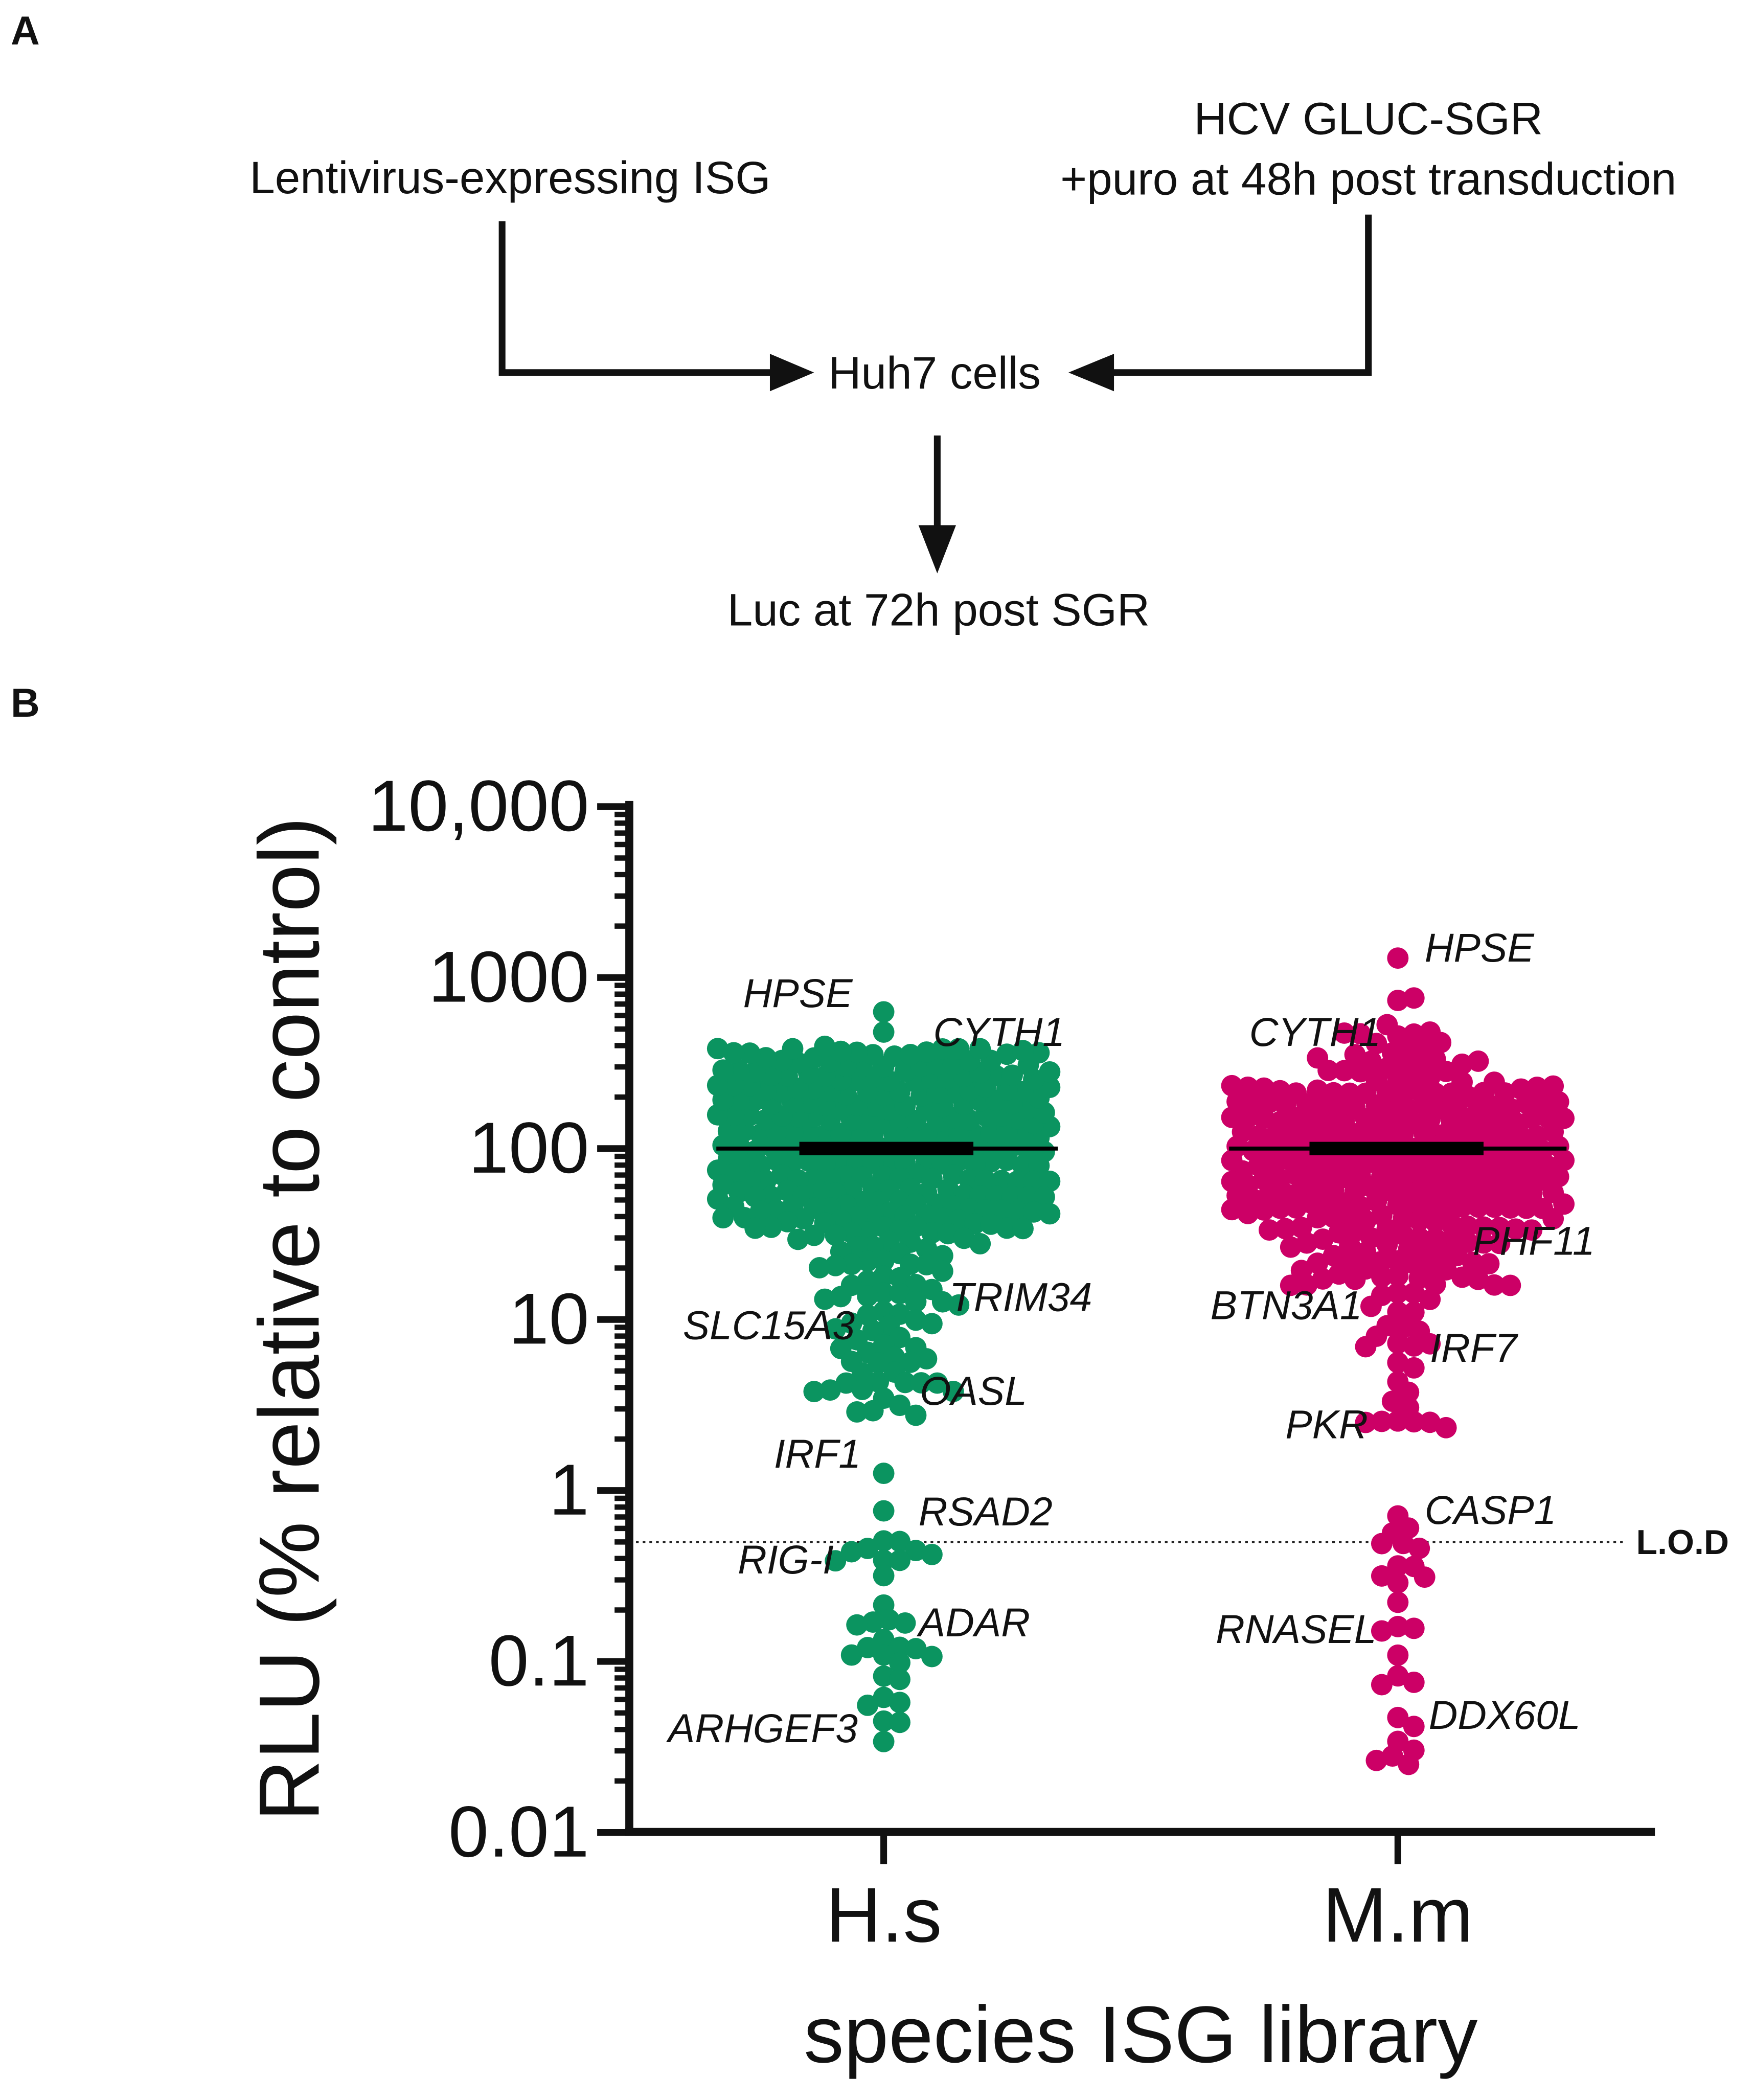  What do you see at coordinates (937, 549) in the screenshot?
I see `down-arrowhead` at bounding box center [937, 549].